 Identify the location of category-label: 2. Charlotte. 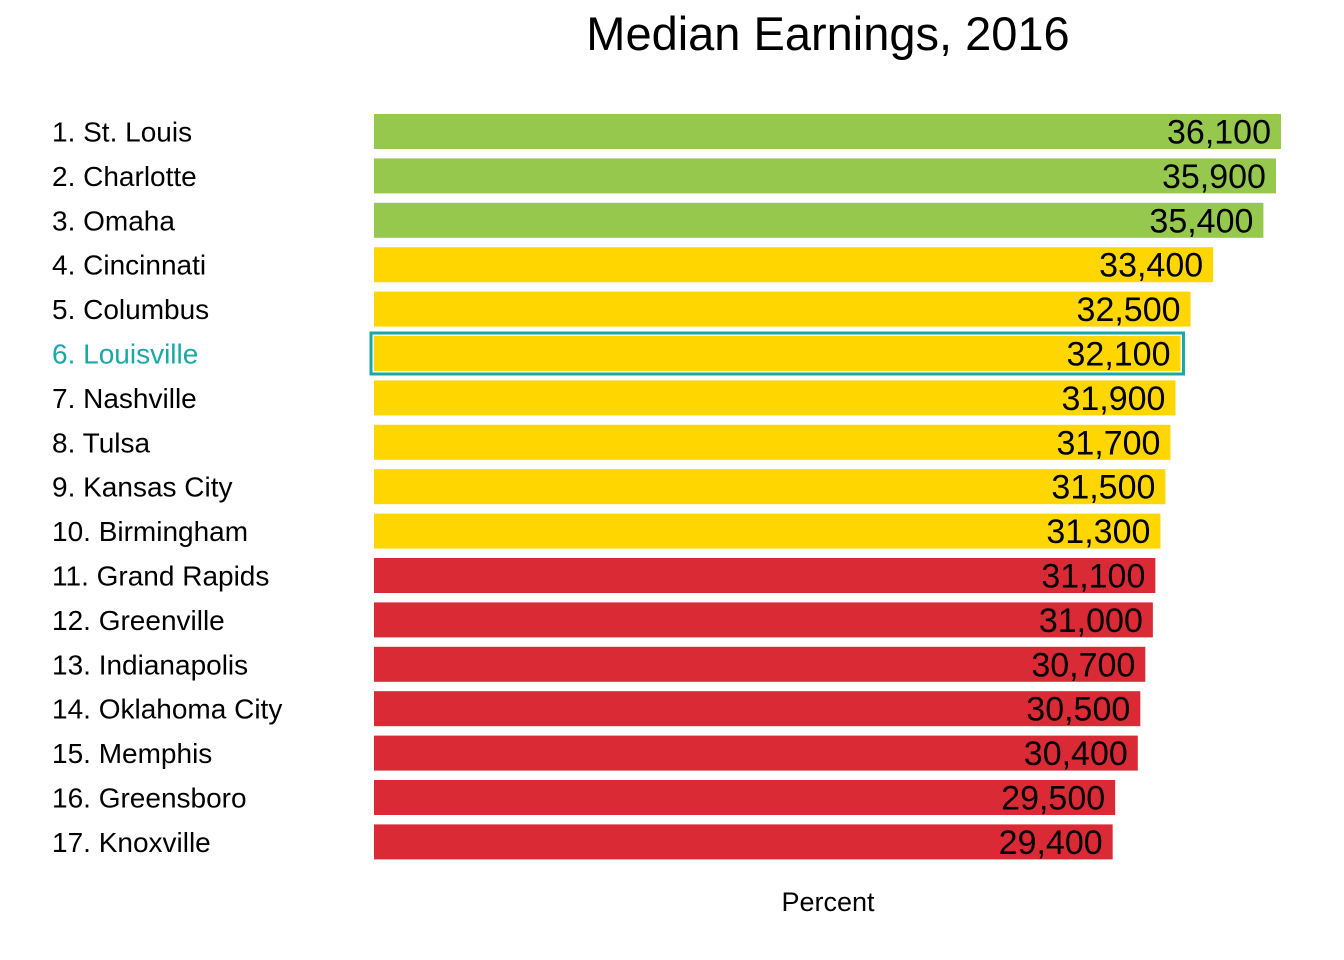
(124, 176).